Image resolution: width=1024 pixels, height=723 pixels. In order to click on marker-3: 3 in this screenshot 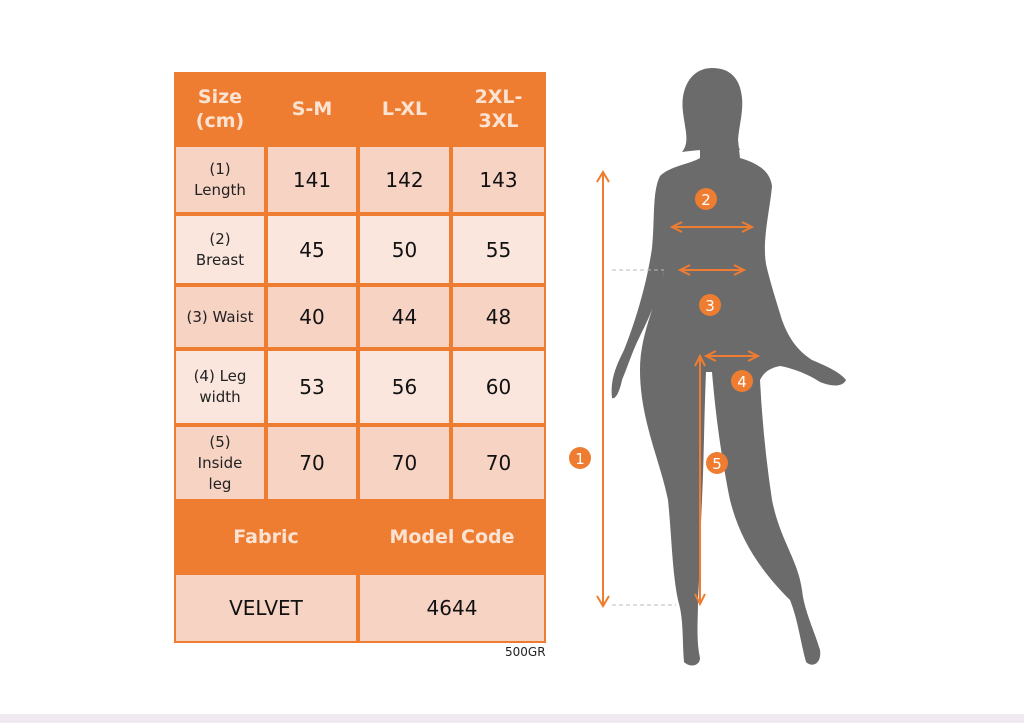, I will do `click(710, 305)`.